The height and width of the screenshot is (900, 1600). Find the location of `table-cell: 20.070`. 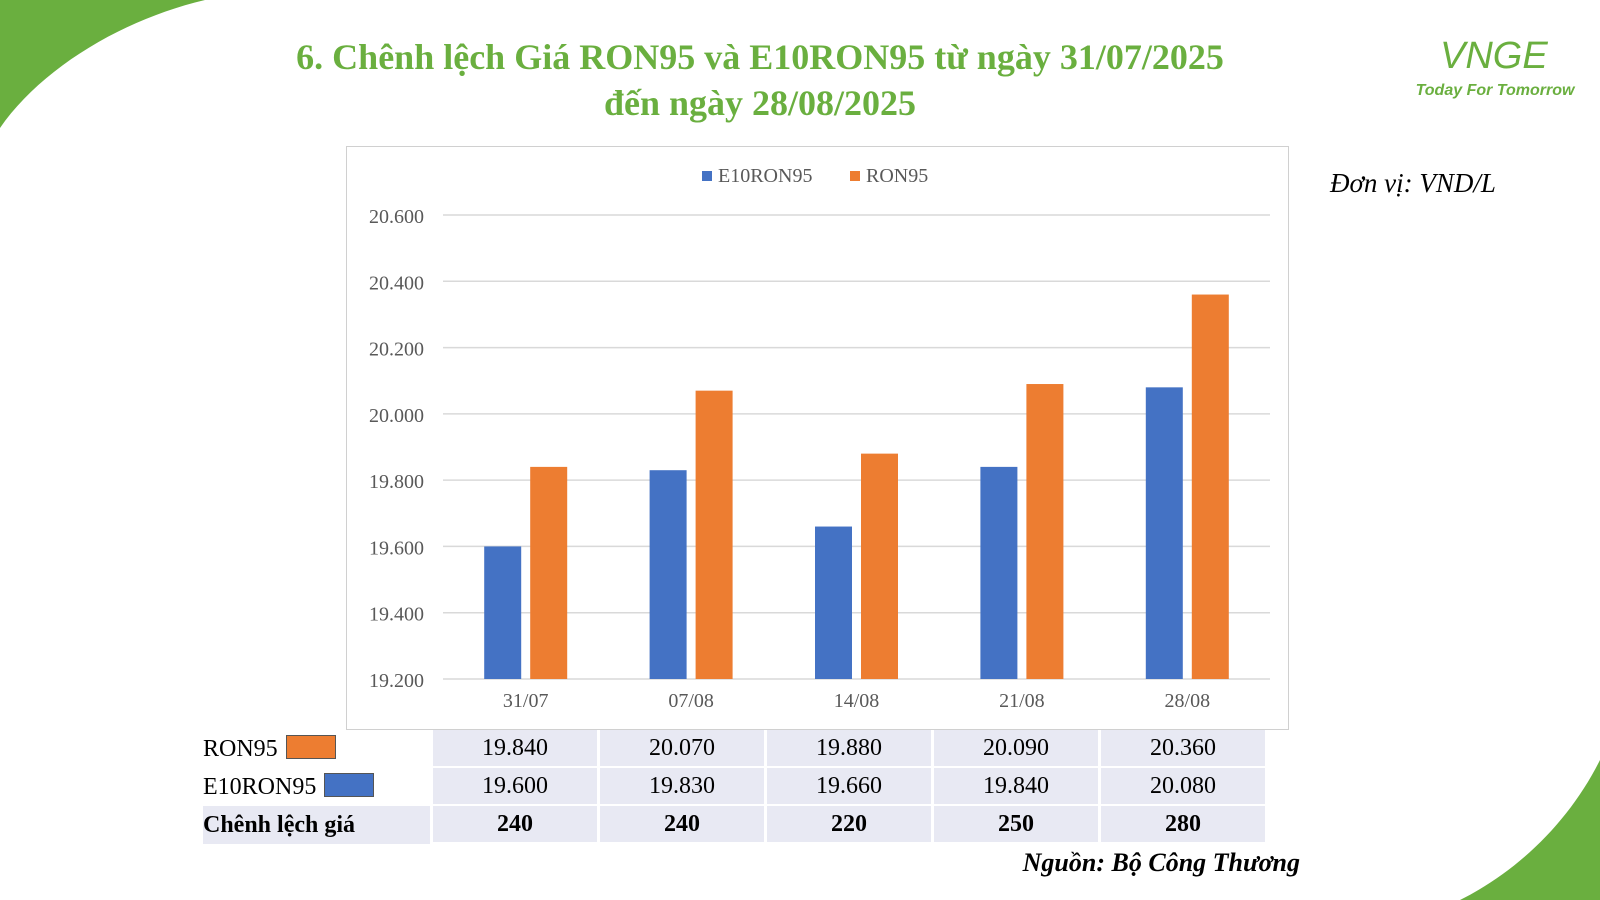

table-cell: 20.070 is located at coordinates (680, 749).